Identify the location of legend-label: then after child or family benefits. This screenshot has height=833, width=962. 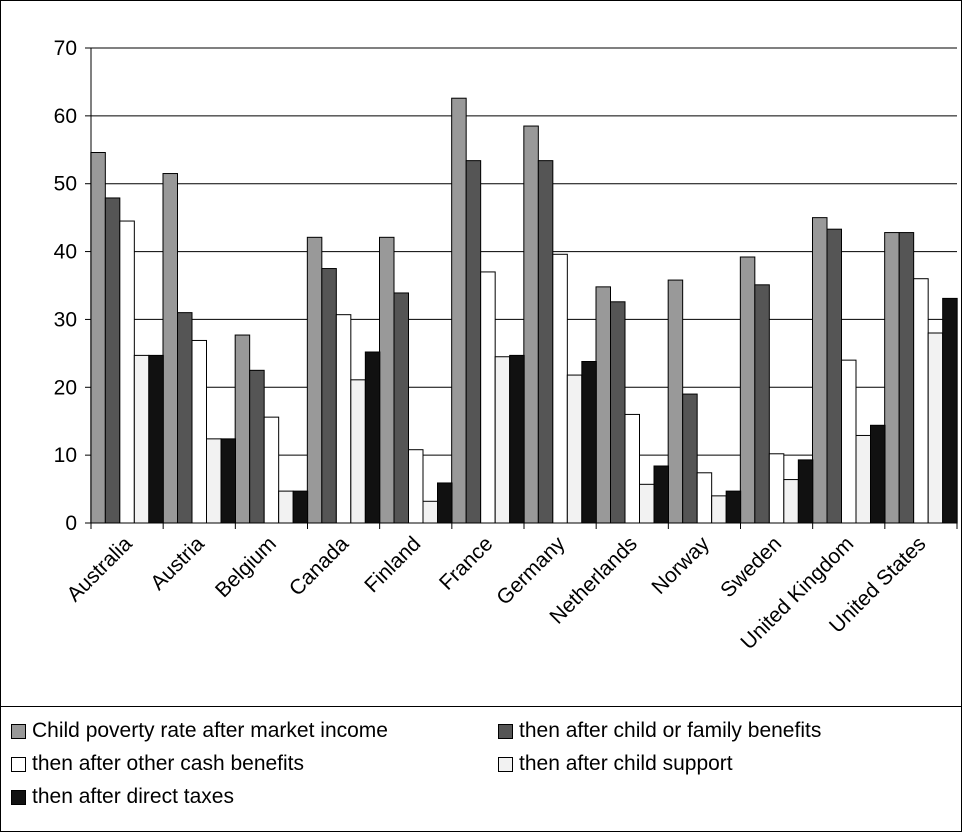
(670, 730).